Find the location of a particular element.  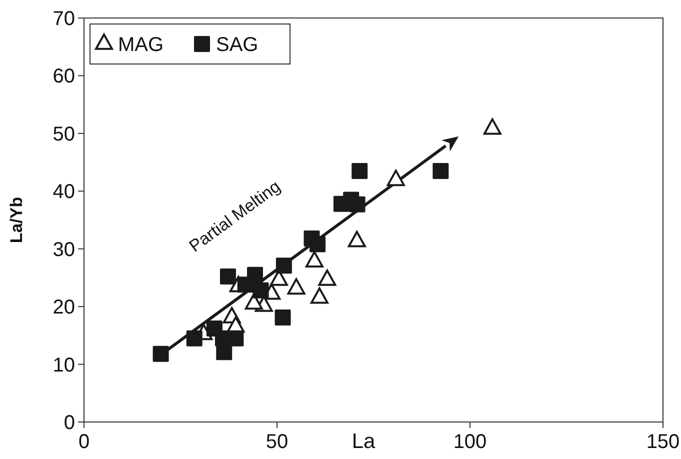

legend-label: MAG is located at coordinates (141, 45).